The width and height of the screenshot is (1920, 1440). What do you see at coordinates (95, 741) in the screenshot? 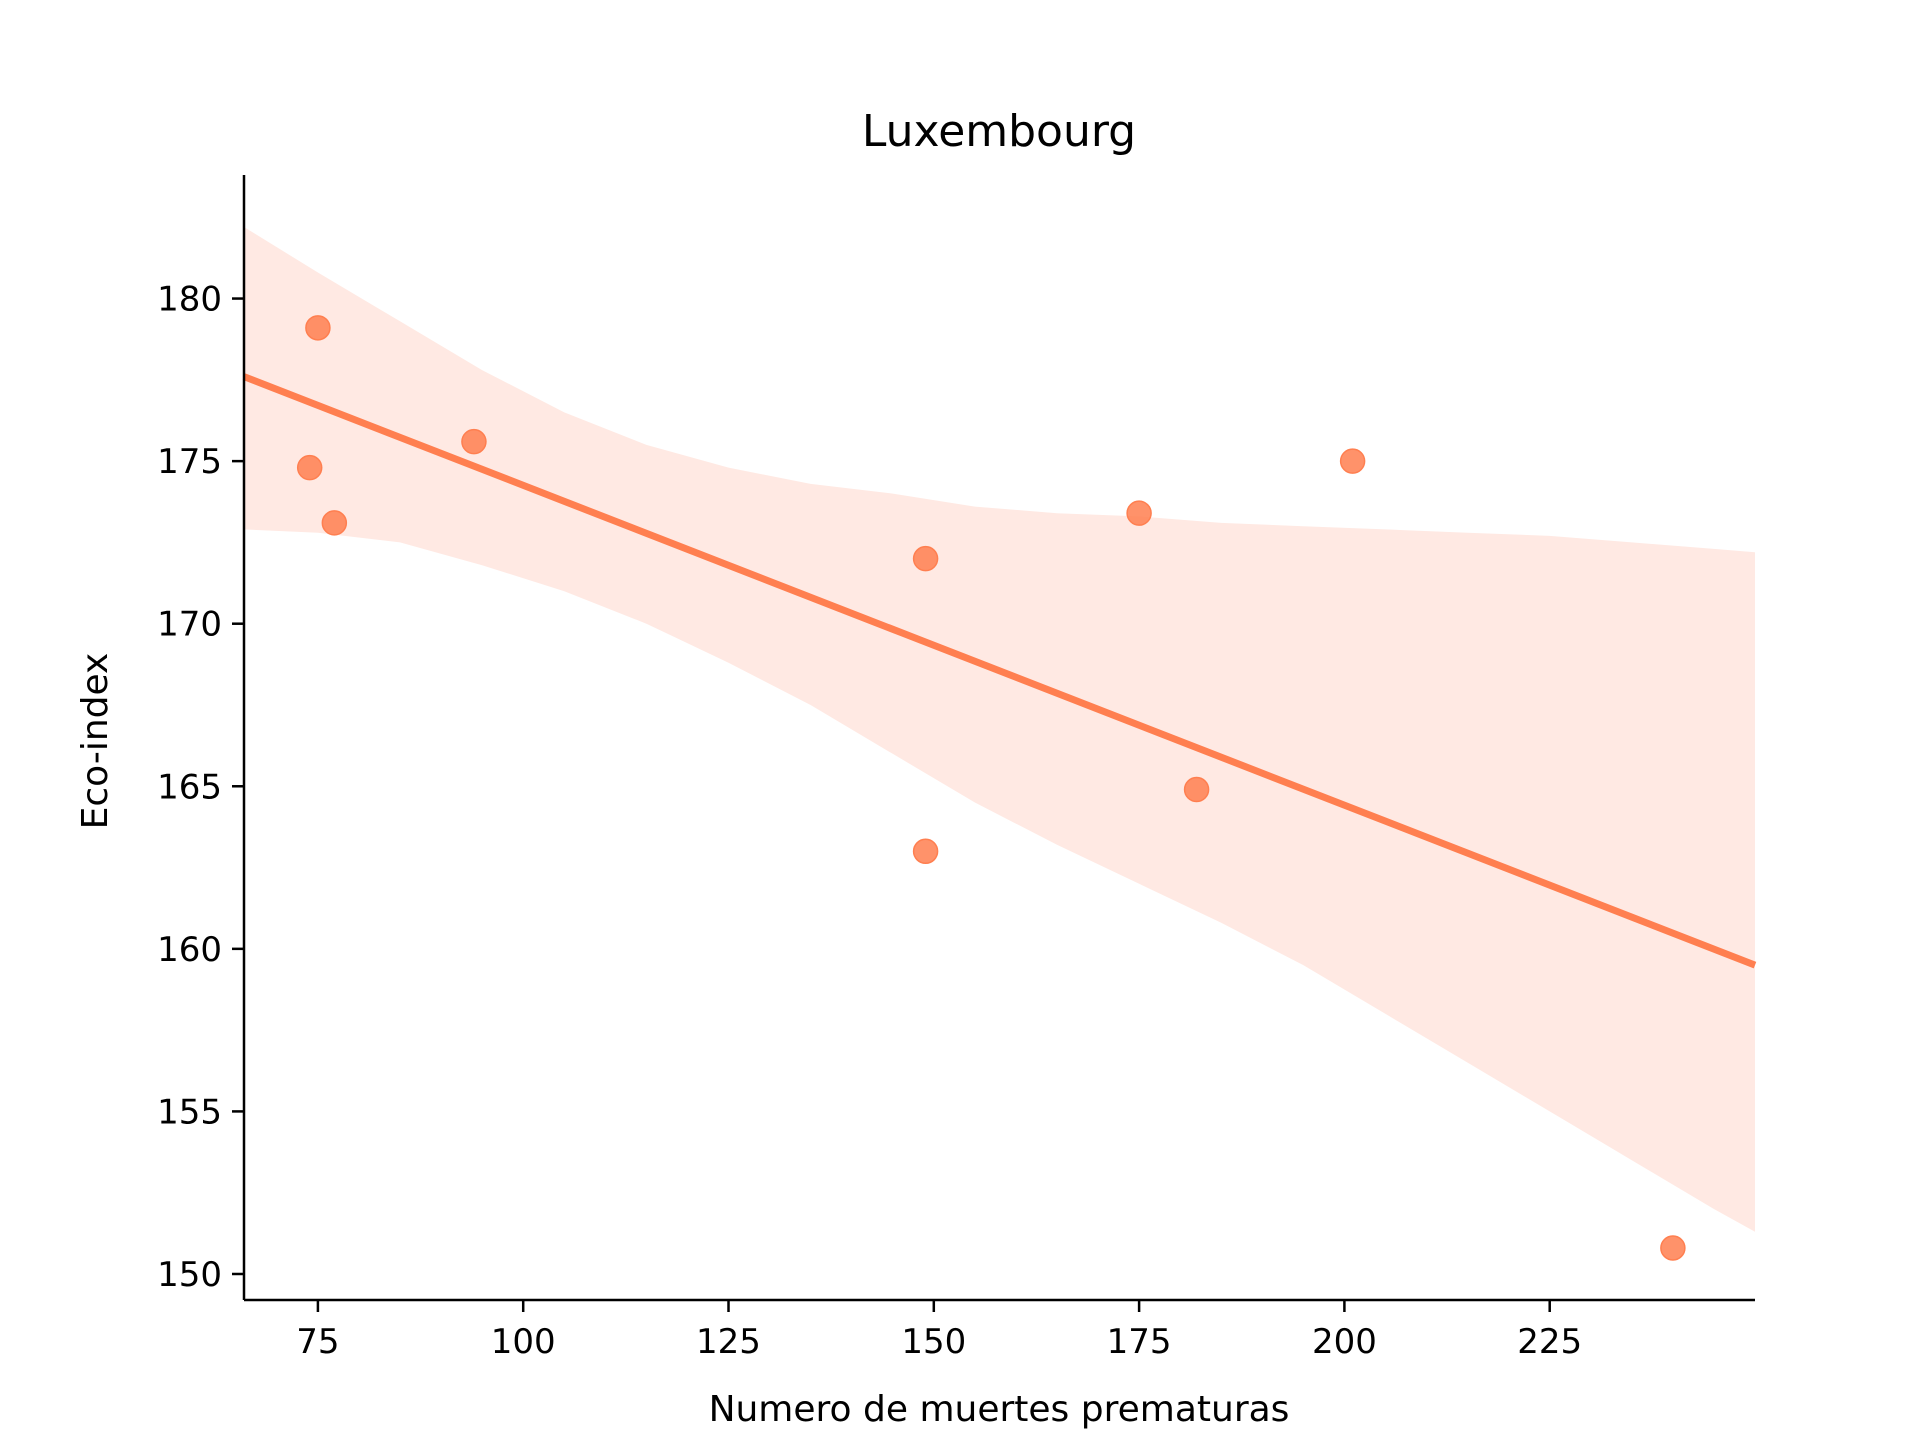
I see `y-axis-label: Eco-index` at bounding box center [95, 741].